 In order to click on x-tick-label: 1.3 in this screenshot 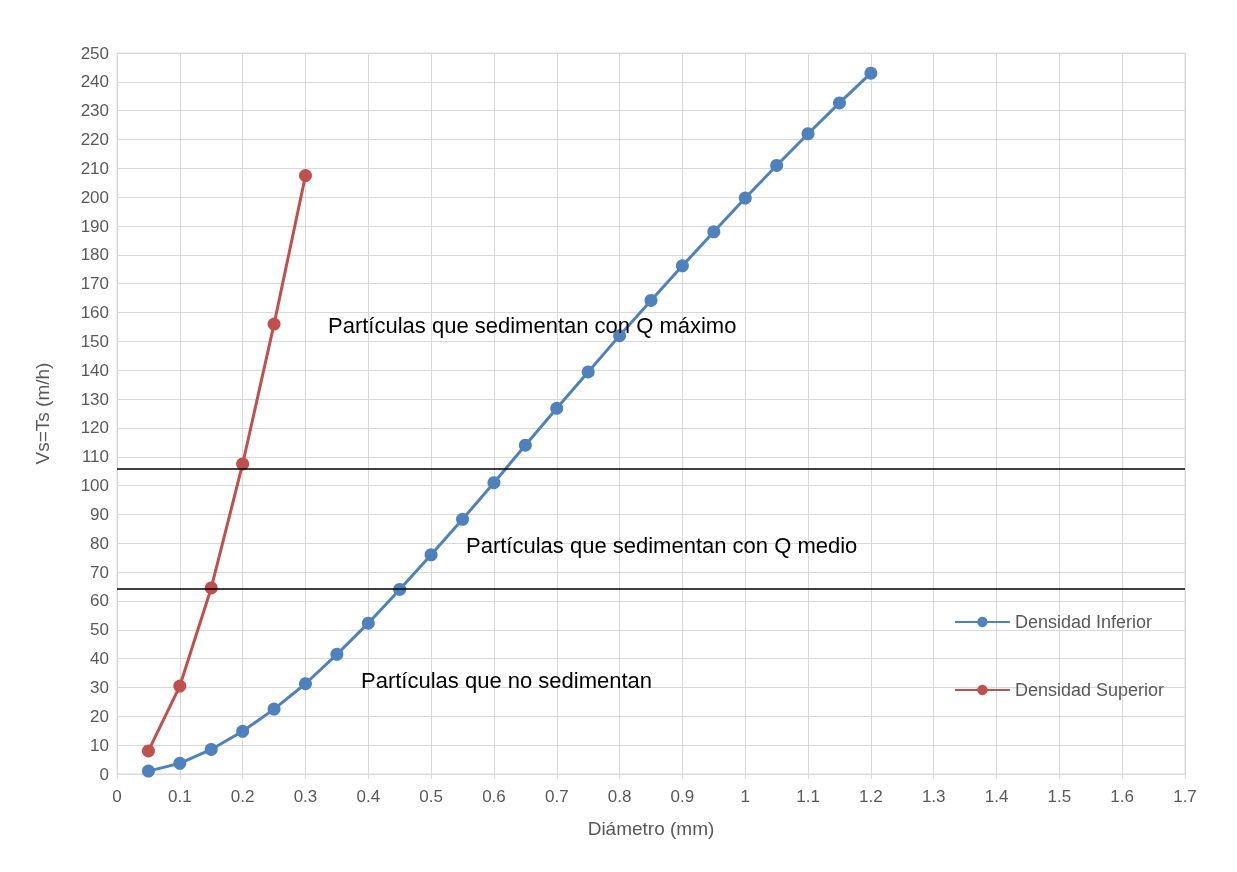, I will do `click(933, 796)`.